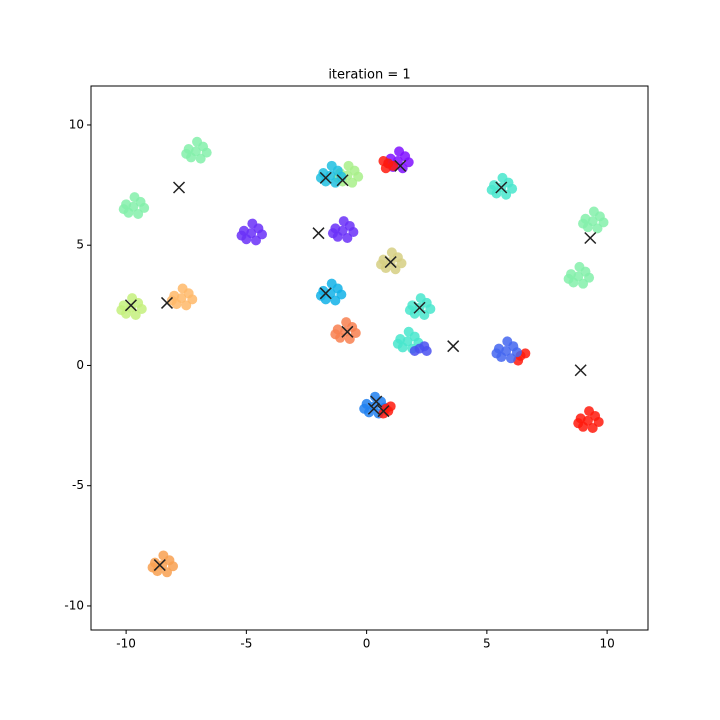  What do you see at coordinates (367, 644) in the screenshot?
I see `x-tick-label: 0` at bounding box center [367, 644].